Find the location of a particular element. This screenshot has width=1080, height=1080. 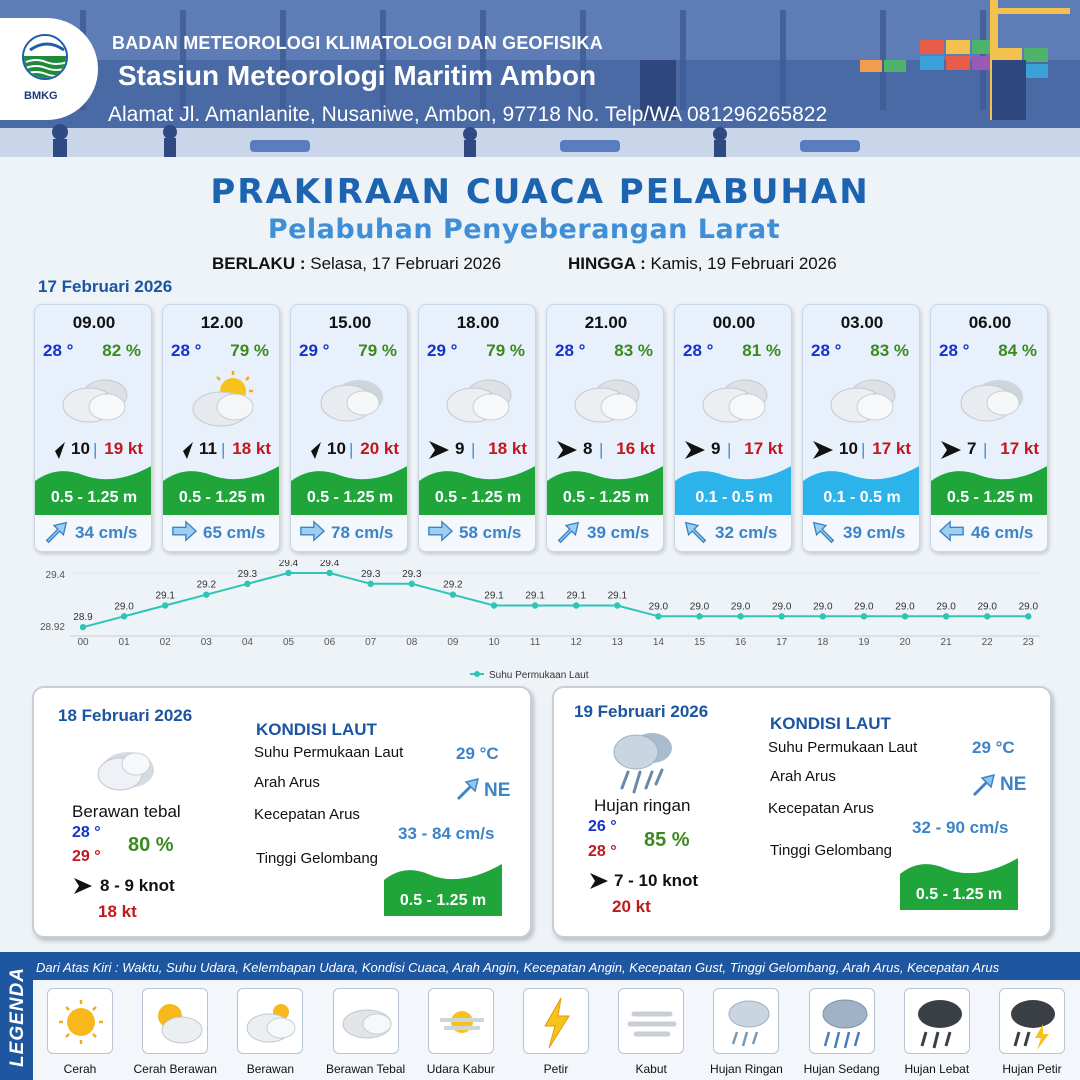

forecast-time: 00.00 is located at coordinates (734, 322).